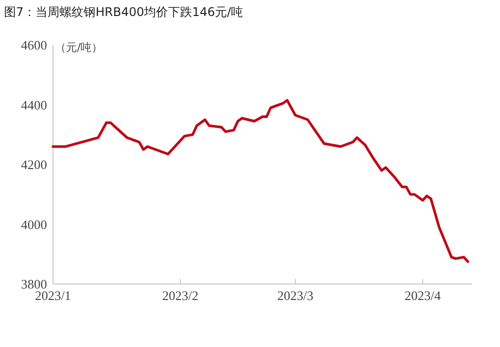 This screenshot has width=500, height=347. What do you see at coordinates (34, 104) in the screenshot?
I see `y-tick-label: 4400` at bounding box center [34, 104].